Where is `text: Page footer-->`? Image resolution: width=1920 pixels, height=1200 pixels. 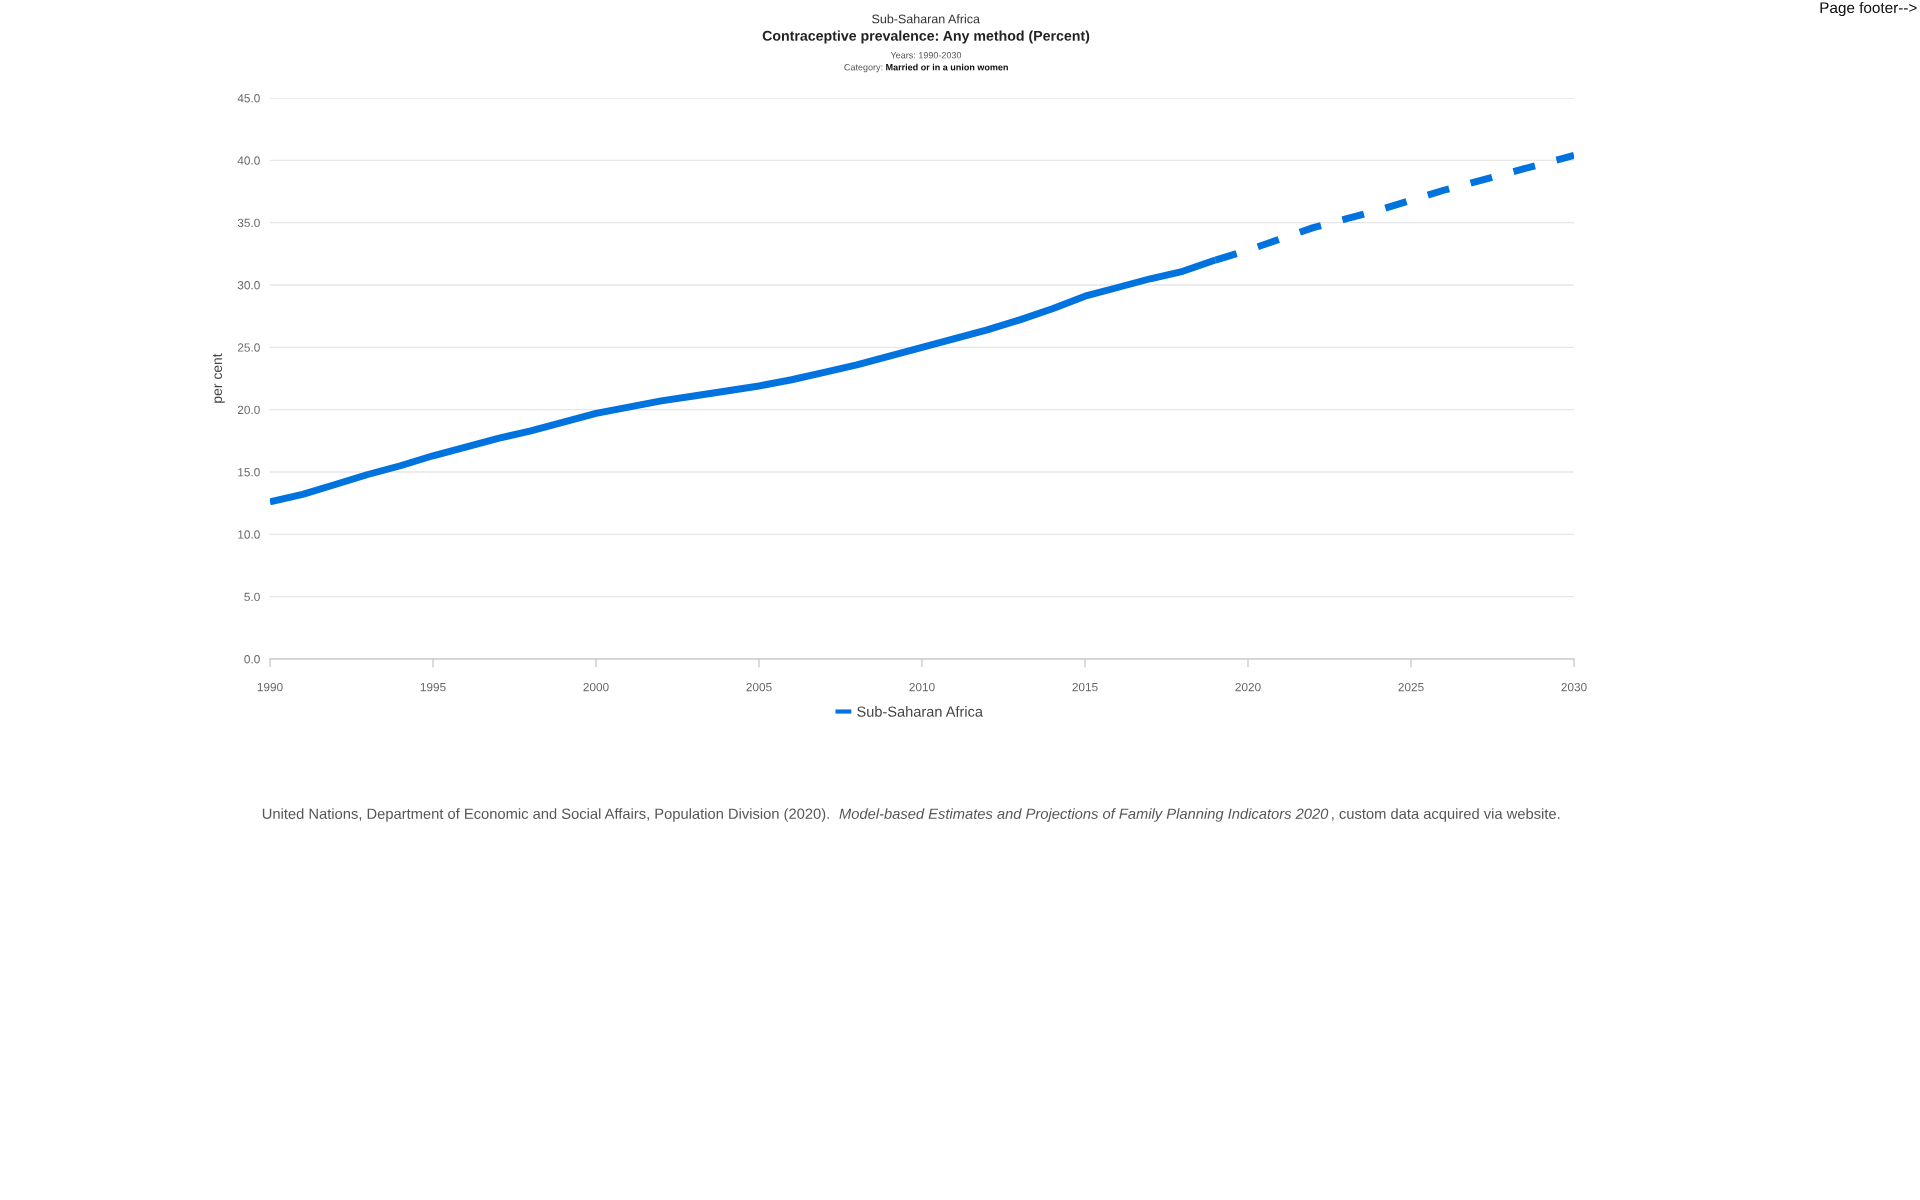
text: Page footer--> is located at coordinates (1868, 9).